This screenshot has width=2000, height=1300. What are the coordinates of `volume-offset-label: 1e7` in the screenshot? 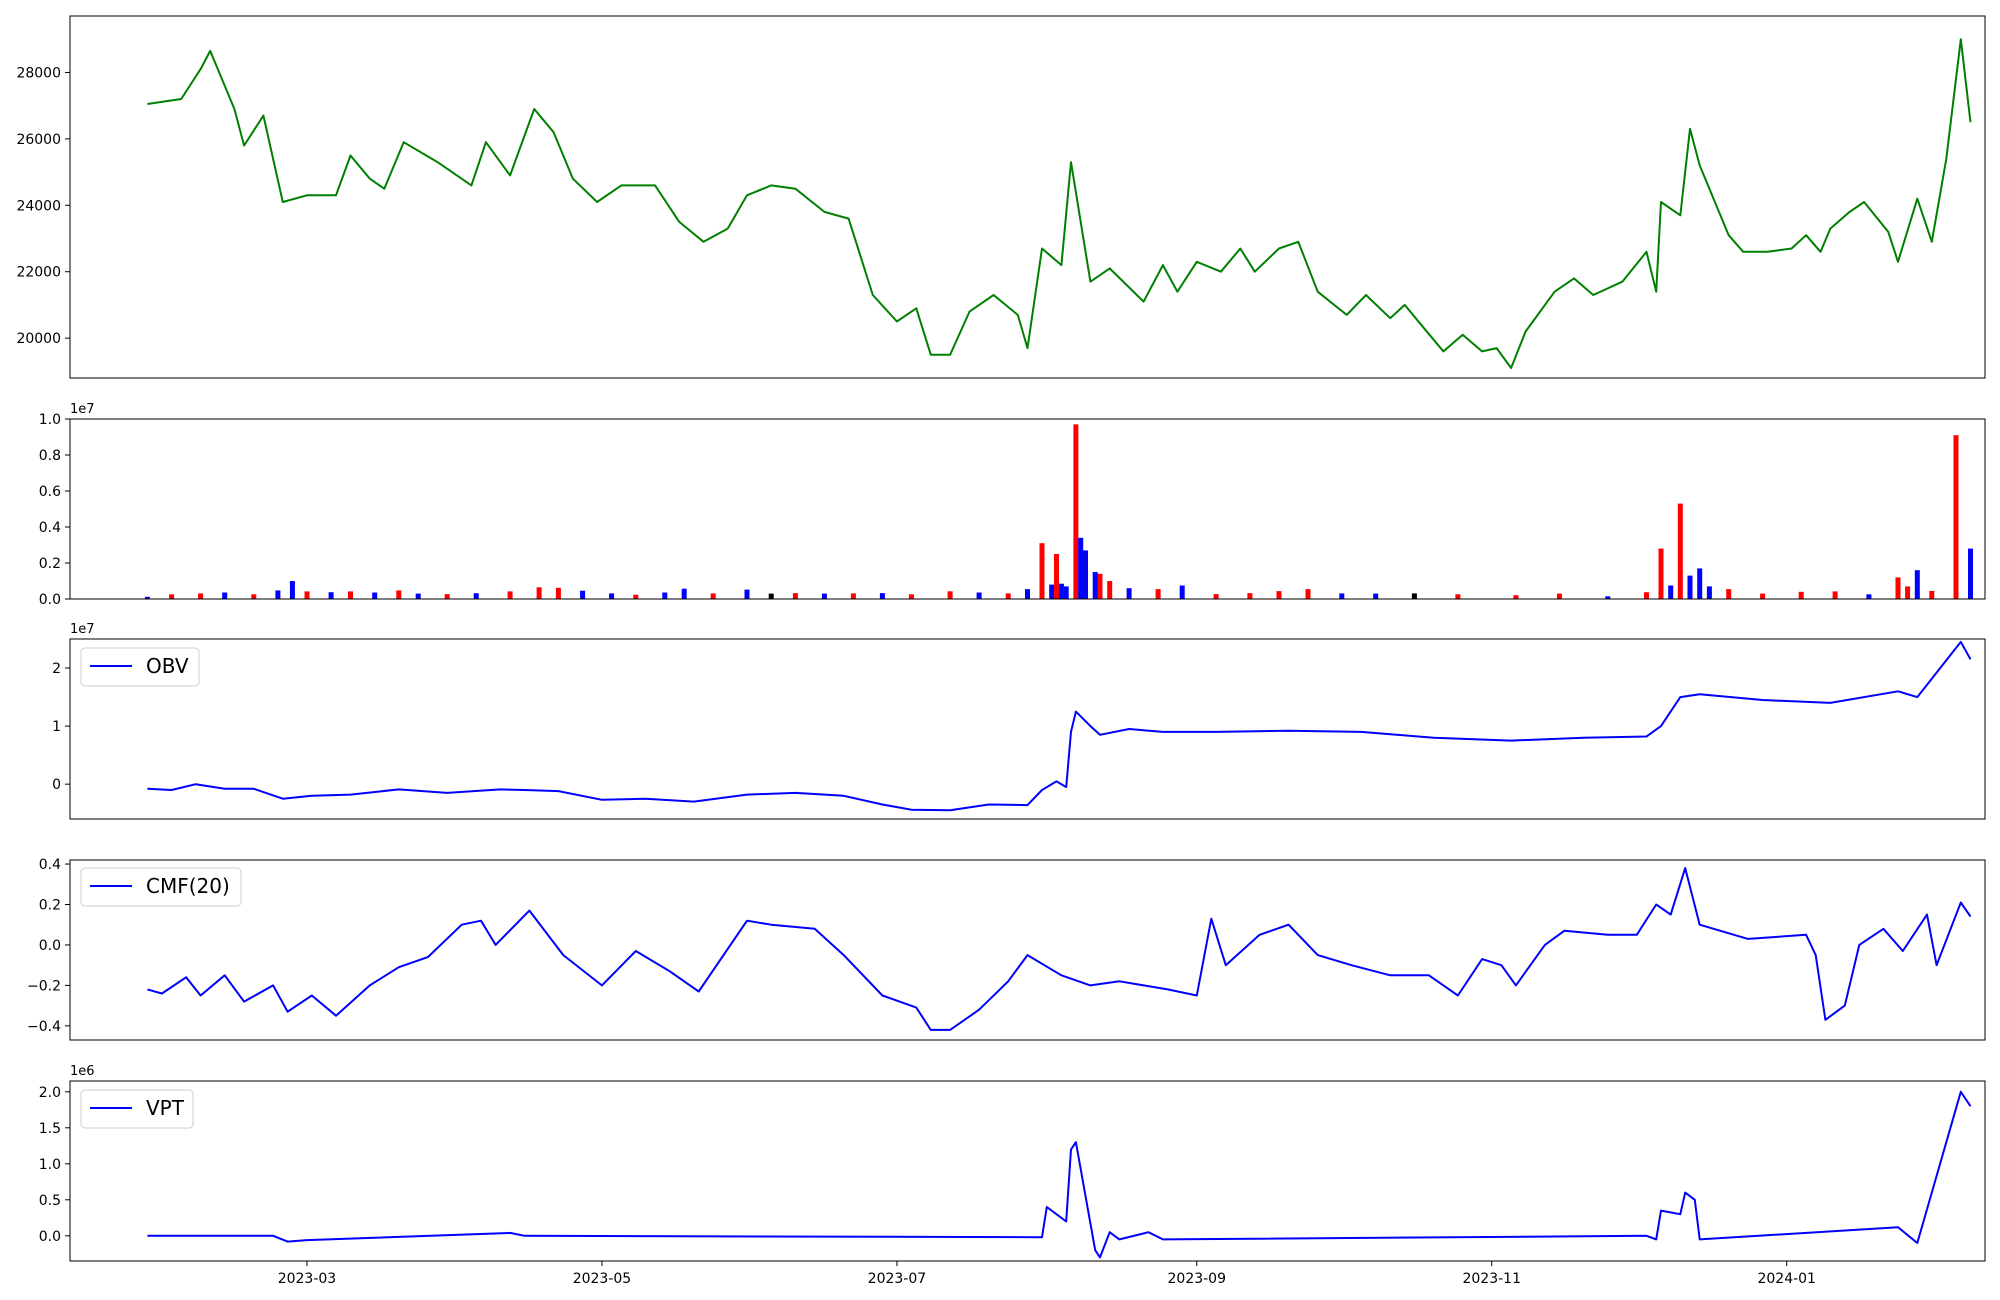 It's located at (82, 409).